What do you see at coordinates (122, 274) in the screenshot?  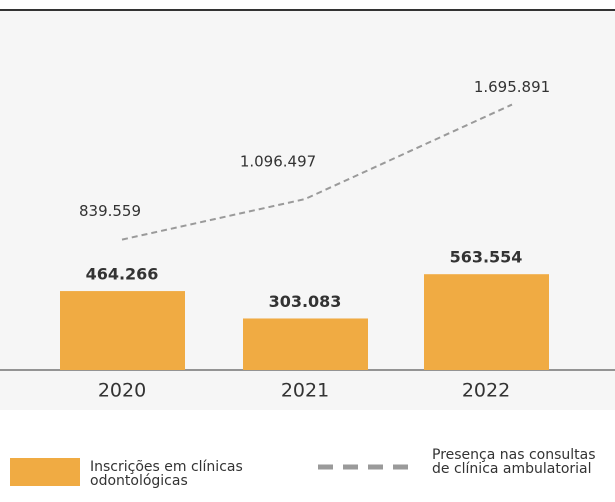 I see `data-label: 464.266` at bounding box center [122, 274].